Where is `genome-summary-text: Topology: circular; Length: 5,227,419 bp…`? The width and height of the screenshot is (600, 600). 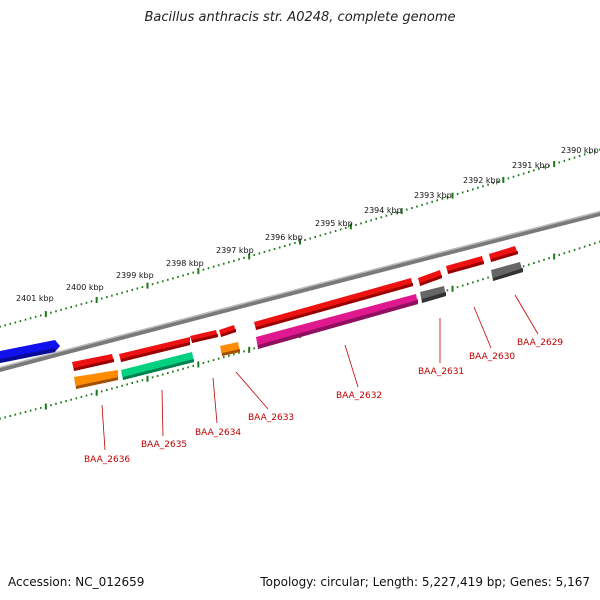
genome-summary-text: Topology: circular; Length: 5,227,419 bp… is located at coordinates (425, 582).